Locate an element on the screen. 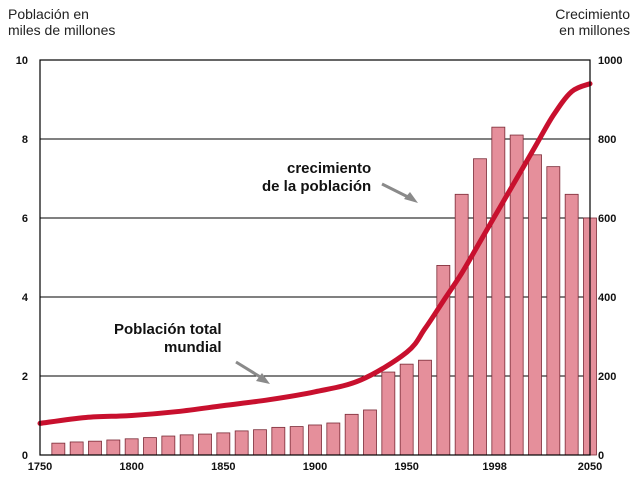  left-axis-title: Población en miles de millones is located at coordinates (62, 22).